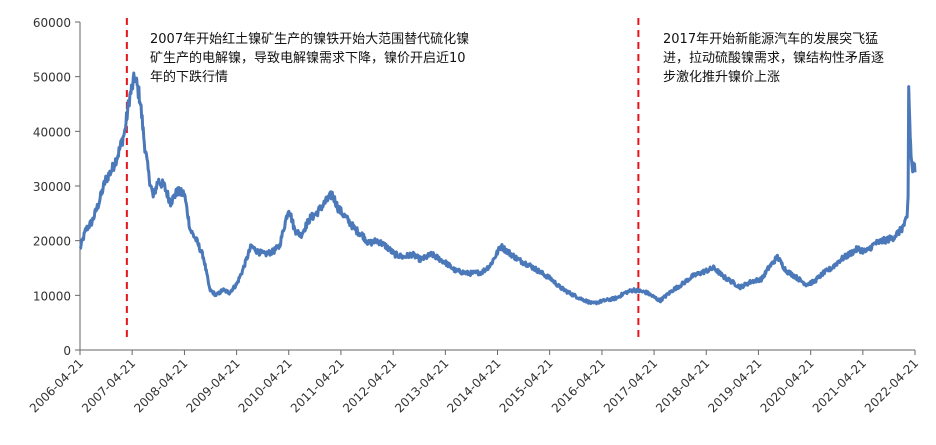 Image resolution: width=936 pixels, height=445 pixels. I want to click on x-tick-label: 2022-04-21, so click(891, 385).